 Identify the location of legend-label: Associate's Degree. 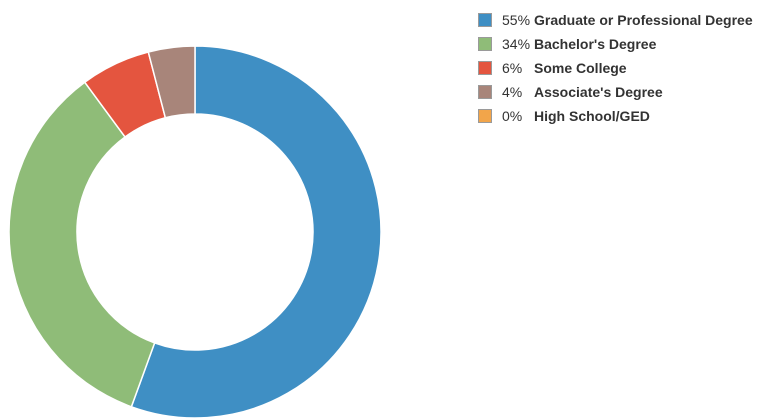
(598, 92).